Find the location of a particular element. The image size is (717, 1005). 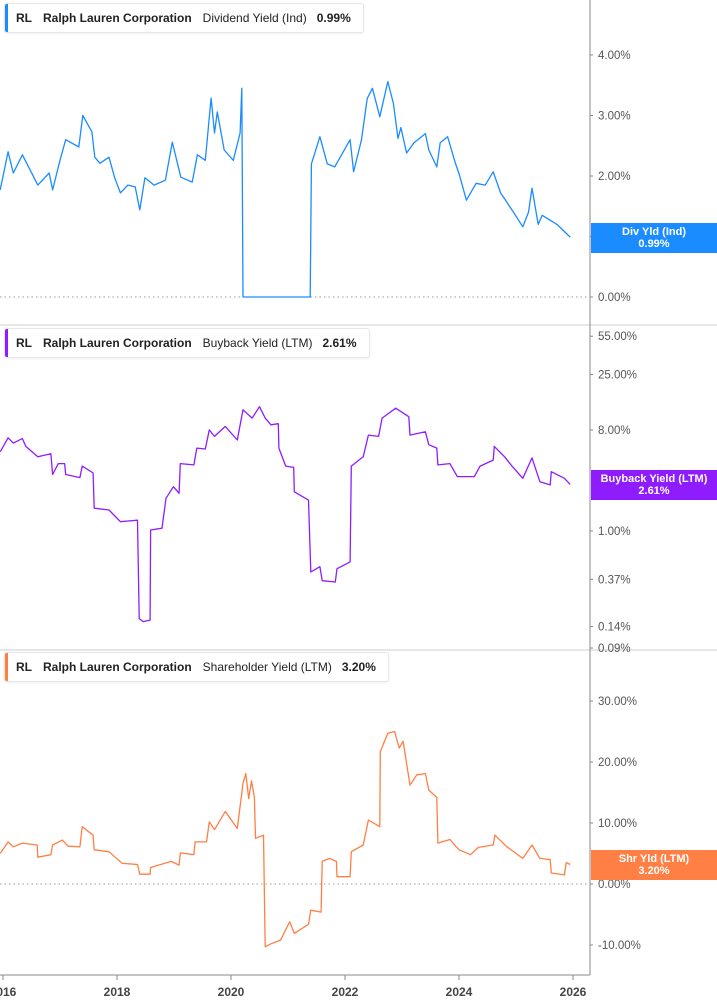

flag-value: 3.20% is located at coordinates (654, 871).